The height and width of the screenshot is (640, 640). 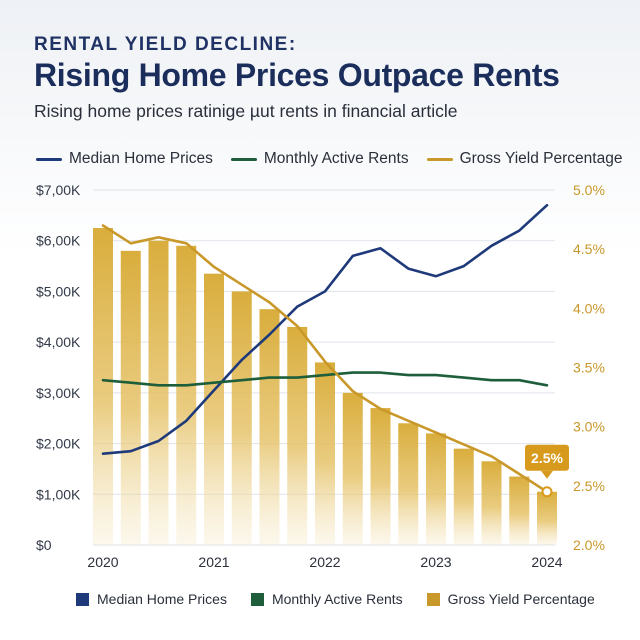 What do you see at coordinates (58, 393) in the screenshot?
I see `y-left-tick-label: $3,00K` at bounding box center [58, 393].